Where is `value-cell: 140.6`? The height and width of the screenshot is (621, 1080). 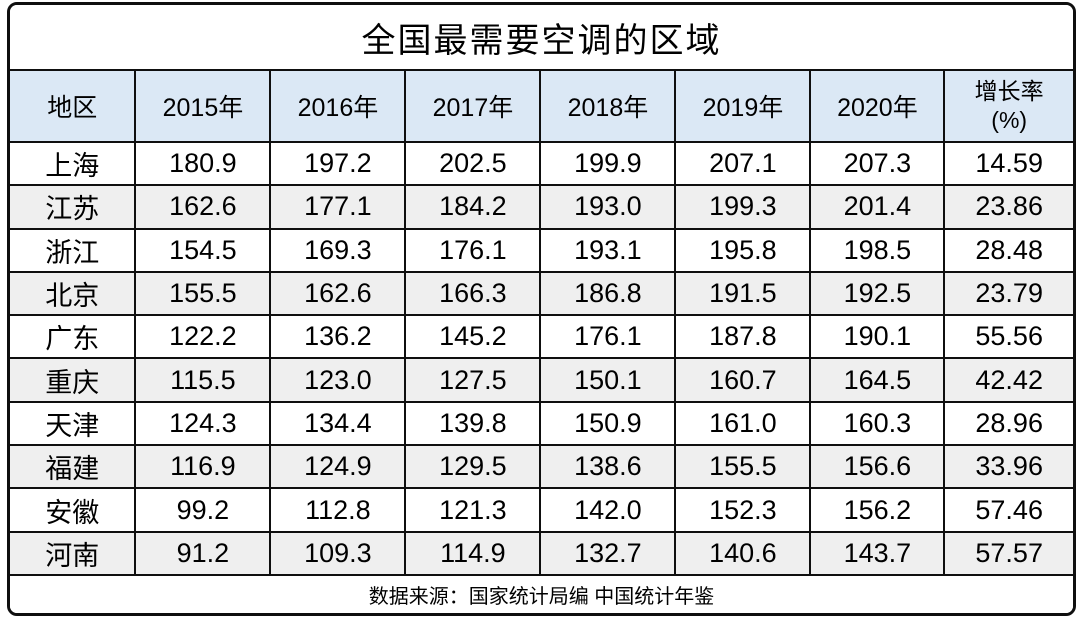
value-cell: 140.6 is located at coordinates (743, 553).